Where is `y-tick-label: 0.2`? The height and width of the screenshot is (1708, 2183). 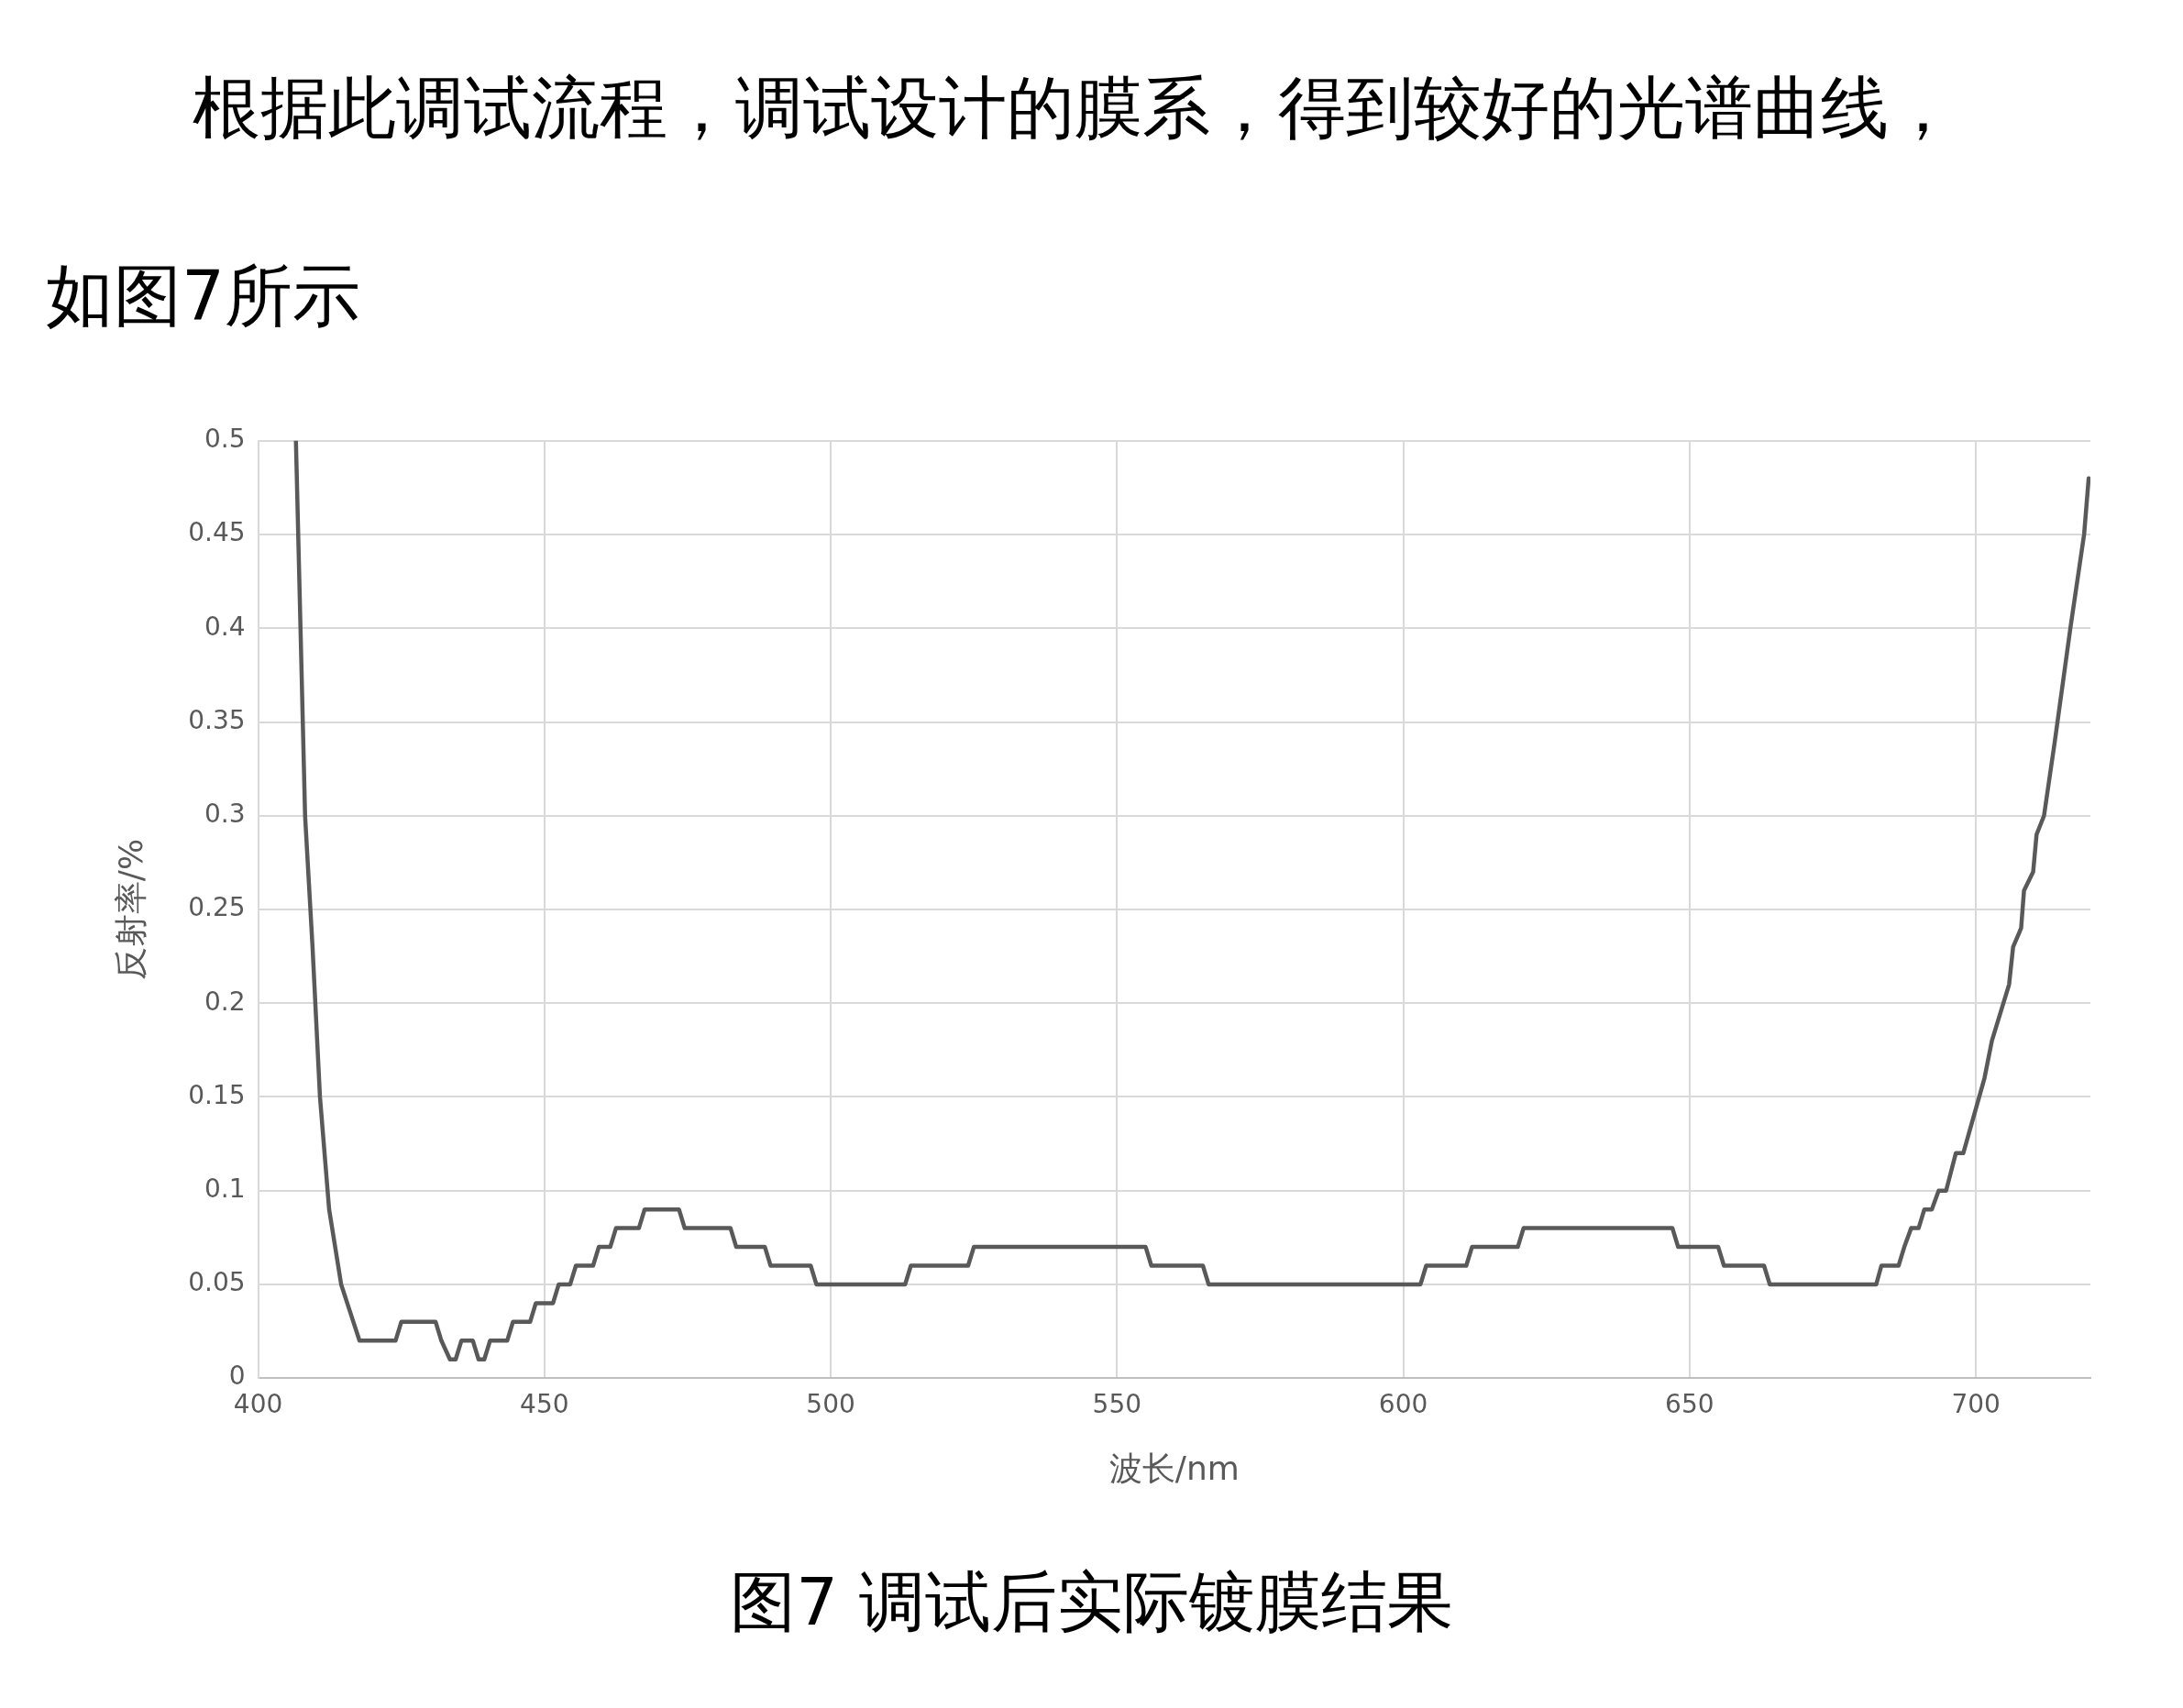 y-tick-label: 0.2 is located at coordinates (225, 1001).